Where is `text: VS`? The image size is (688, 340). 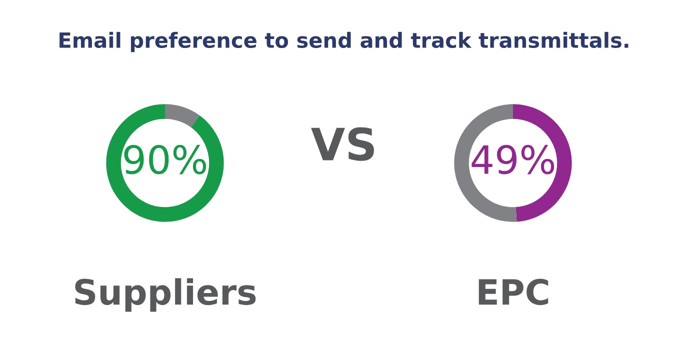
text: VS is located at coordinates (342, 144).